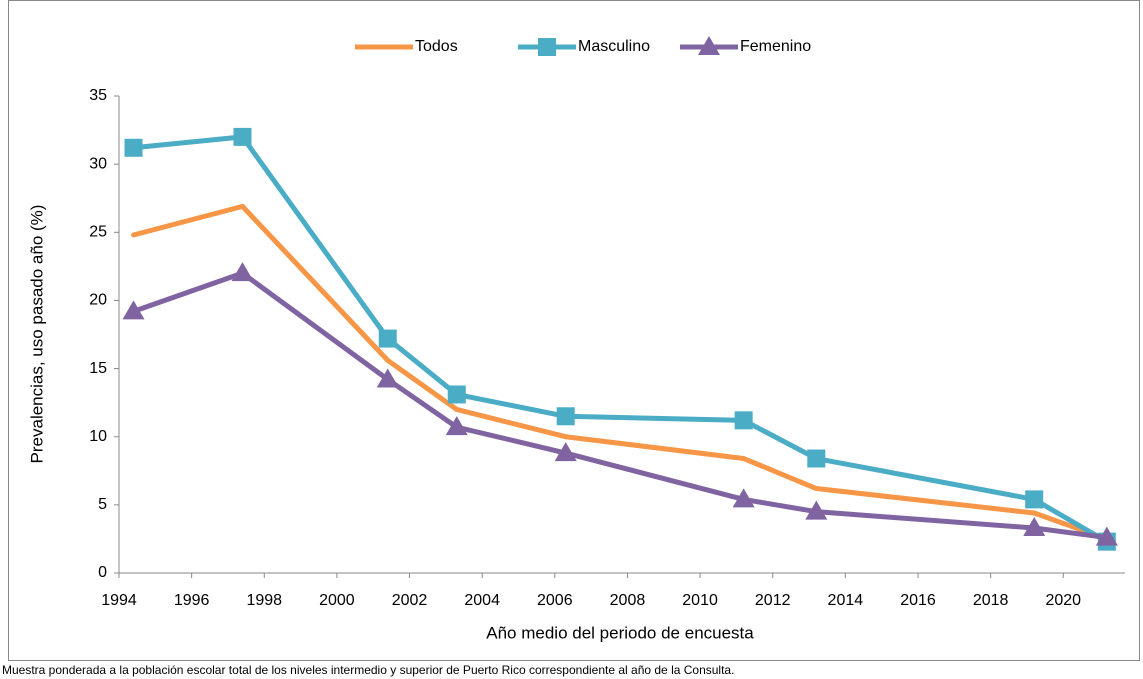 This screenshot has height=679, width=1143. What do you see at coordinates (98, 436) in the screenshot?
I see `y-tick-label: 10` at bounding box center [98, 436].